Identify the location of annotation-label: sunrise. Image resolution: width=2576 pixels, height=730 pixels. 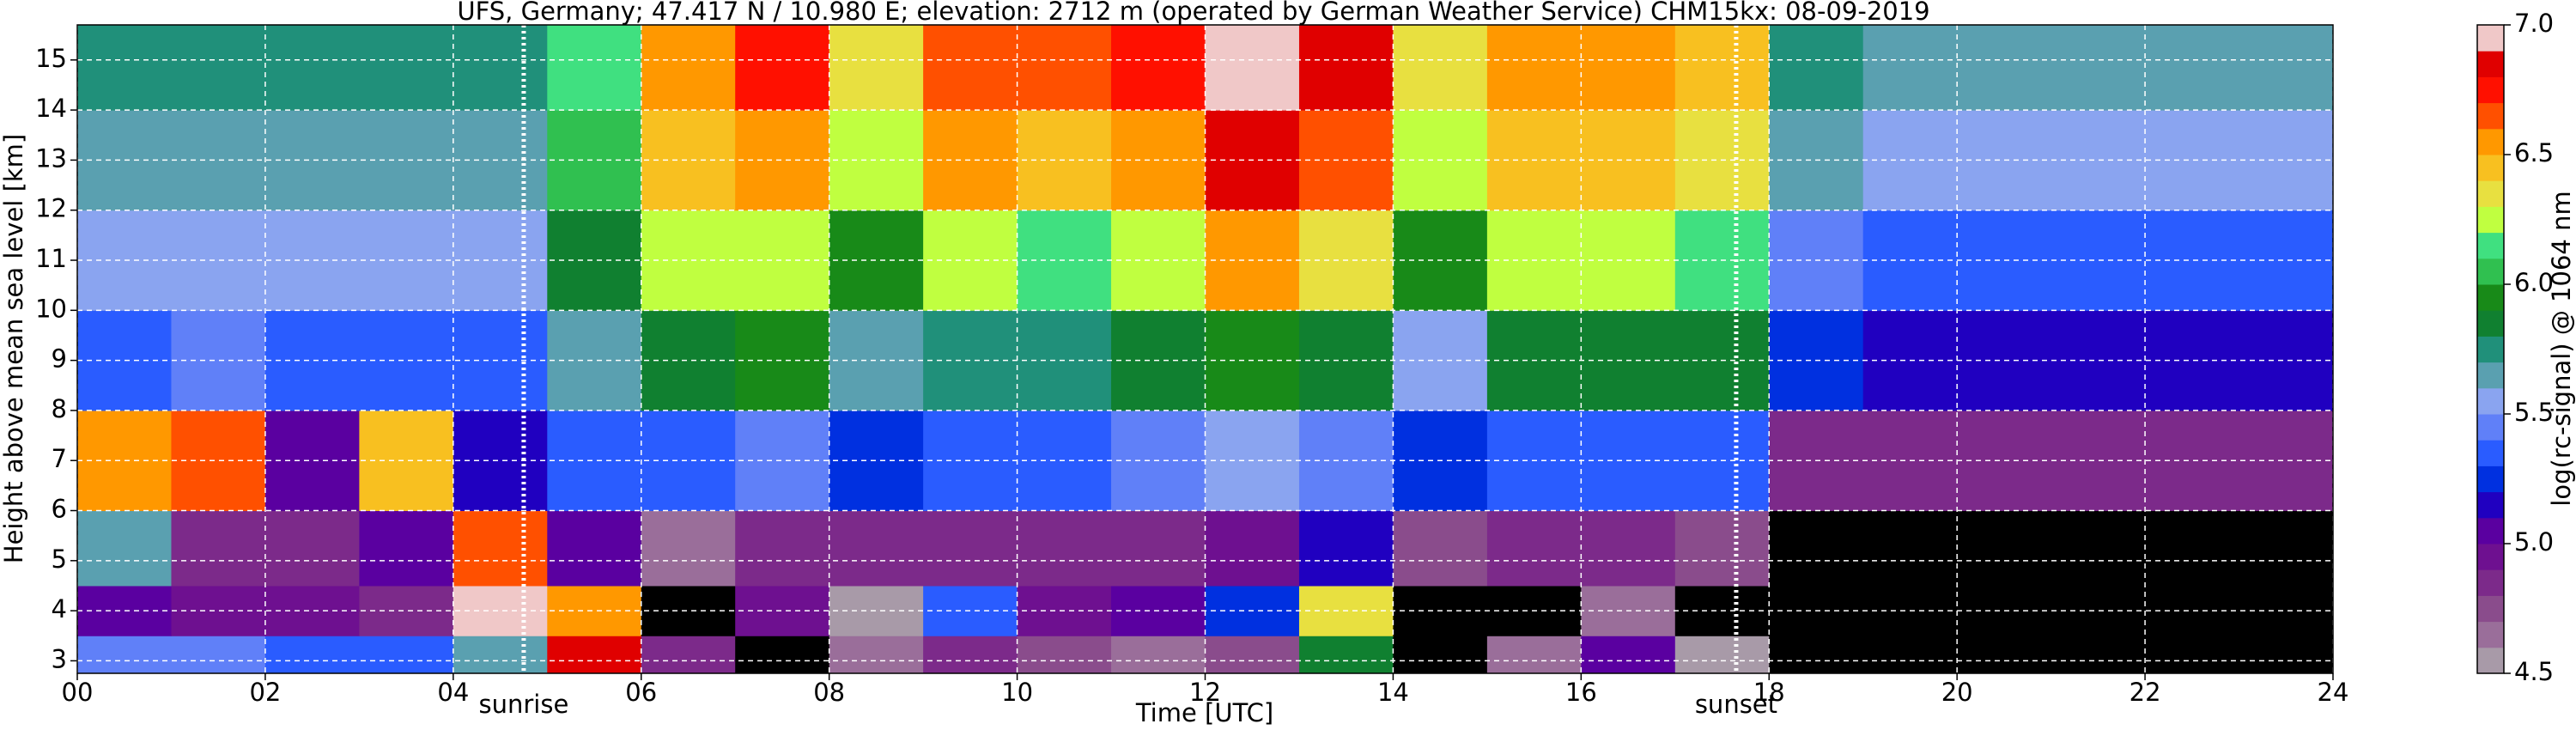
(524, 704).